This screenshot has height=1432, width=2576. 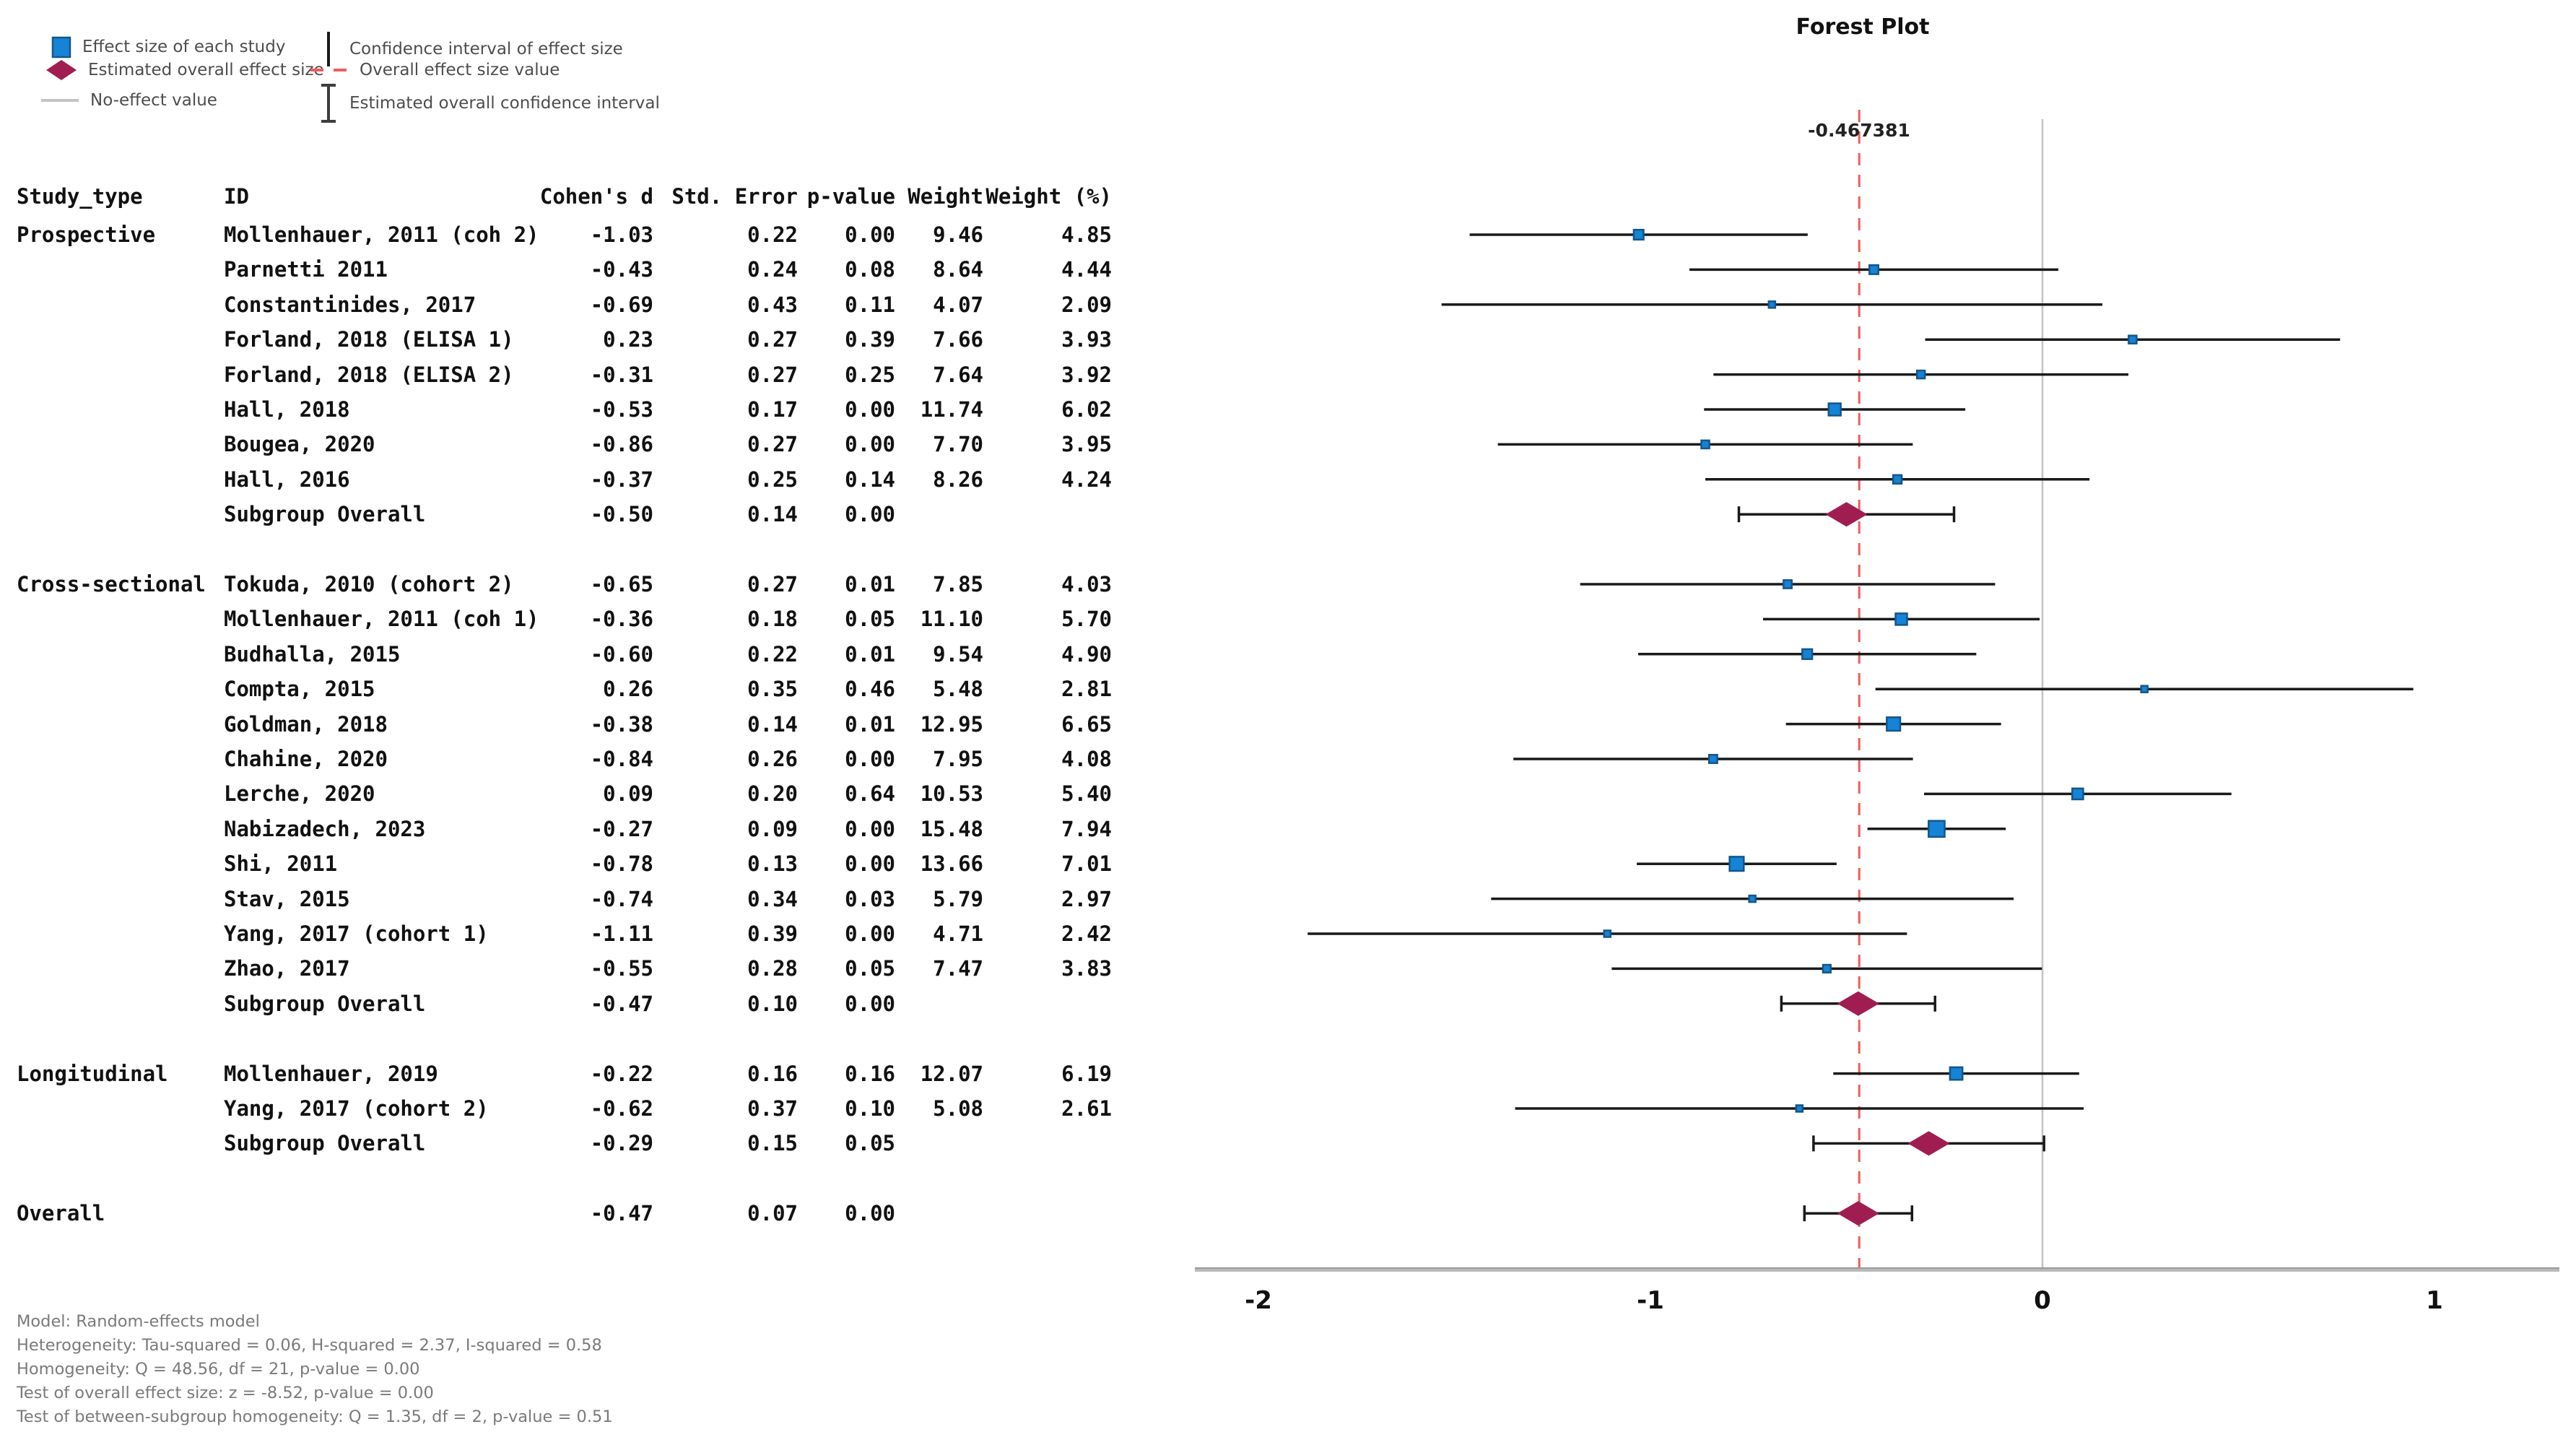 What do you see at coordinates (621, 968) in the screenshot?
I see `cell-cohens_d: -0.55` at bounding box center [621, 968].